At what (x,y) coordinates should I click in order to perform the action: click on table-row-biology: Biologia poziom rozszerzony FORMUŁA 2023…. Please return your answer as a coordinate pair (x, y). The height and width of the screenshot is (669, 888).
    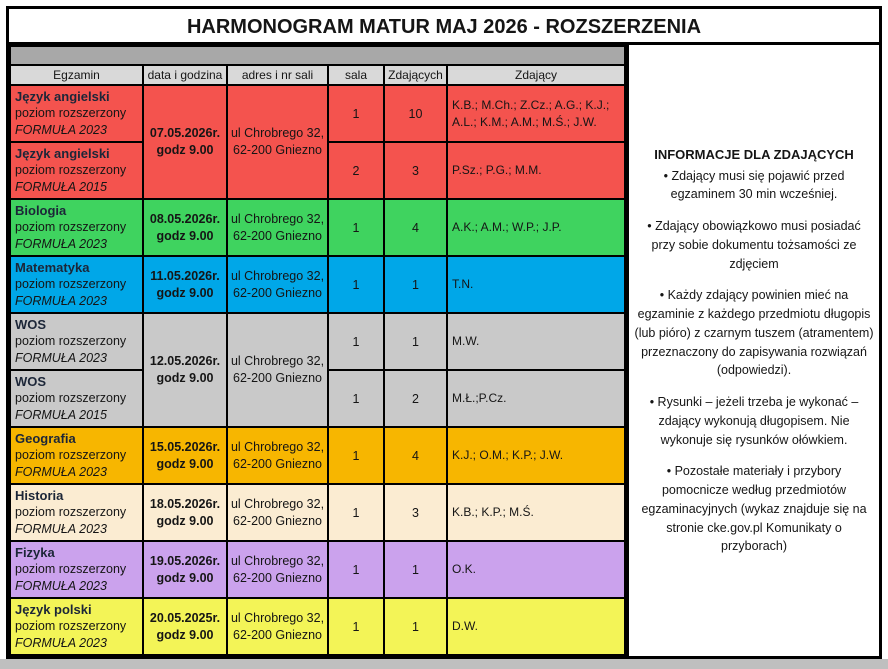
    Looking at the image, I should click on (318, 227).